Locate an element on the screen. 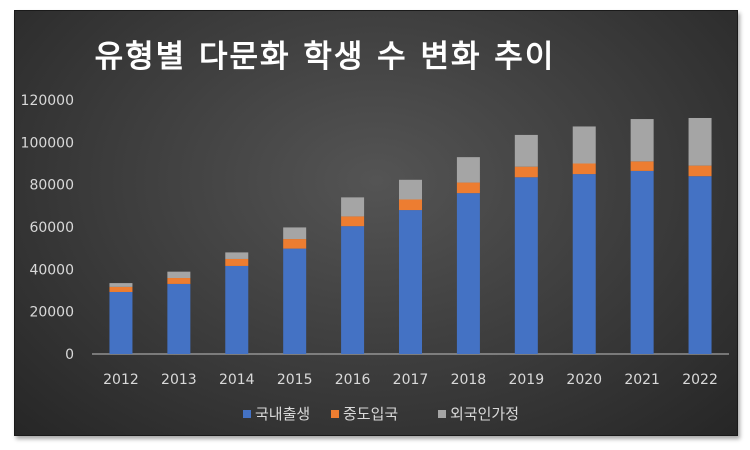  bar-2014-외국인가정 is located at coordinates (237, 255).